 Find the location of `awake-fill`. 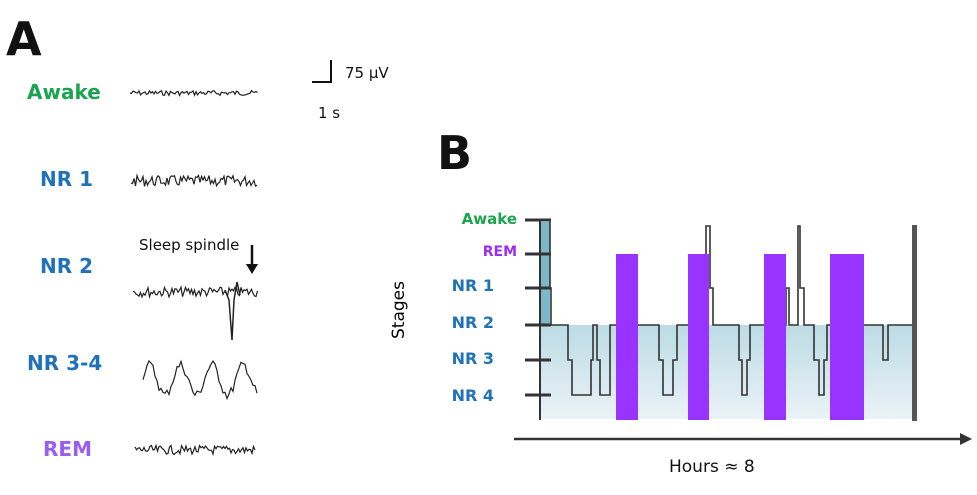

awake-fill is located at coordinates (545, 273).